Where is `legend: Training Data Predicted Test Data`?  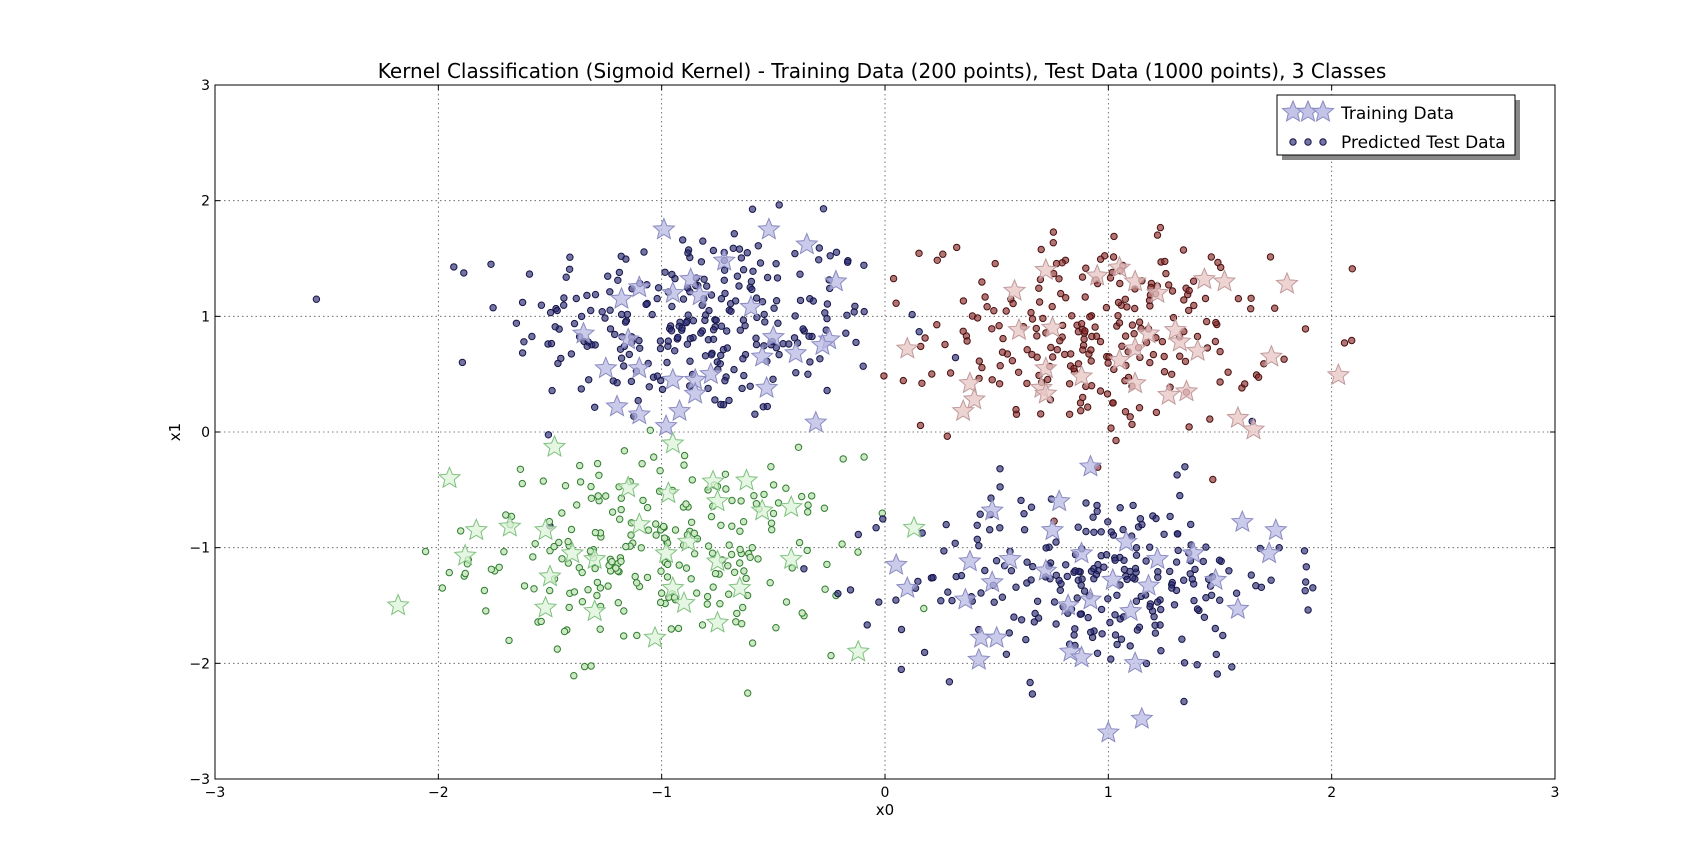
legend: Training Data Predicted Test Data is located at coordinates (1398, 127).